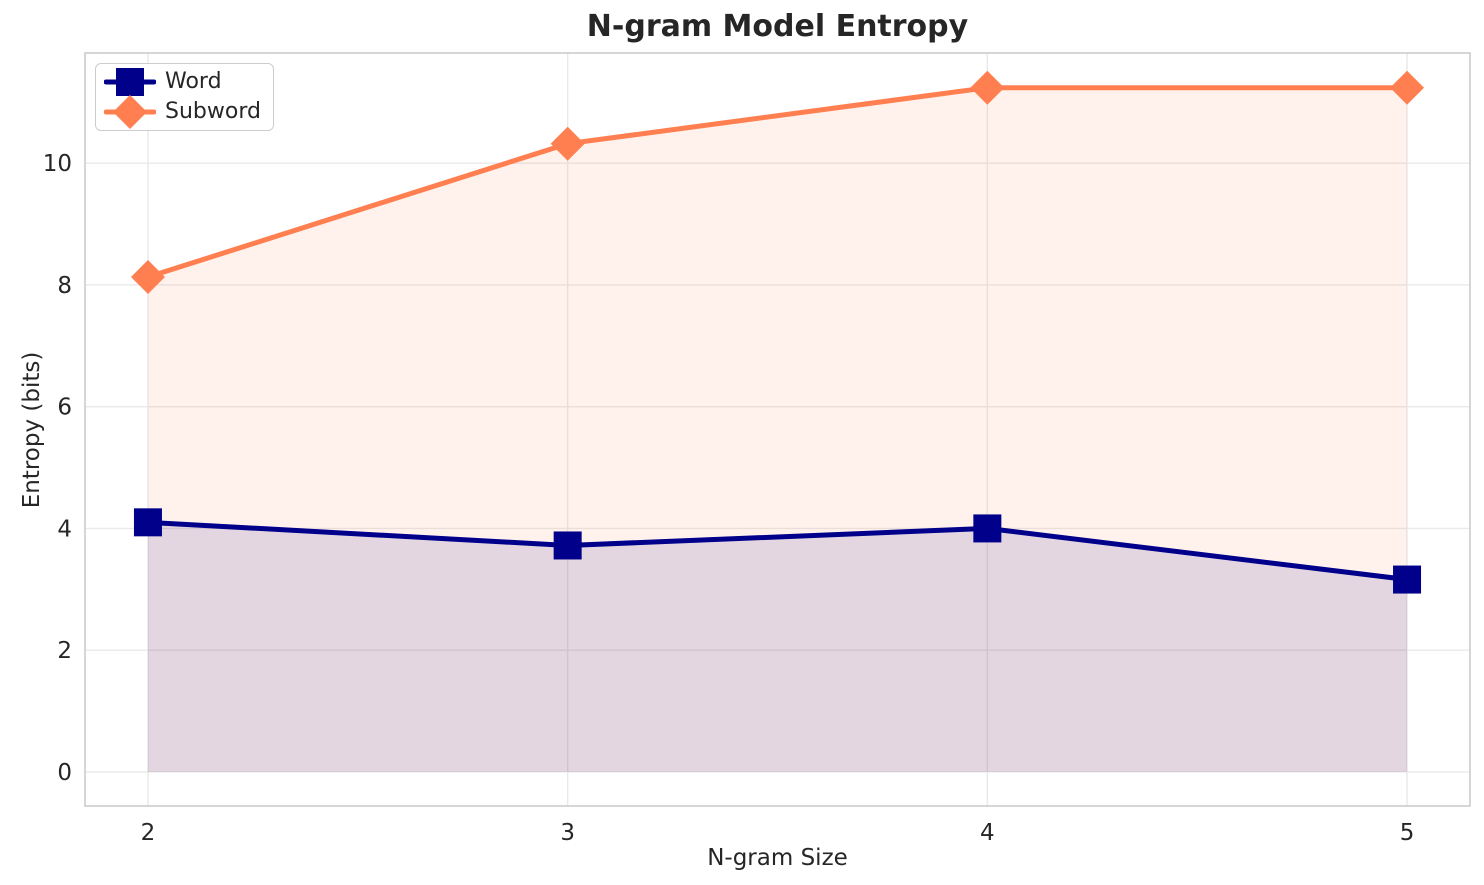 The image size is (1484, 885). What do you see at coordinates (567, 833) in the screenshot?
I see `x-tick-label-3: 3` at bounding box center [567, 833].